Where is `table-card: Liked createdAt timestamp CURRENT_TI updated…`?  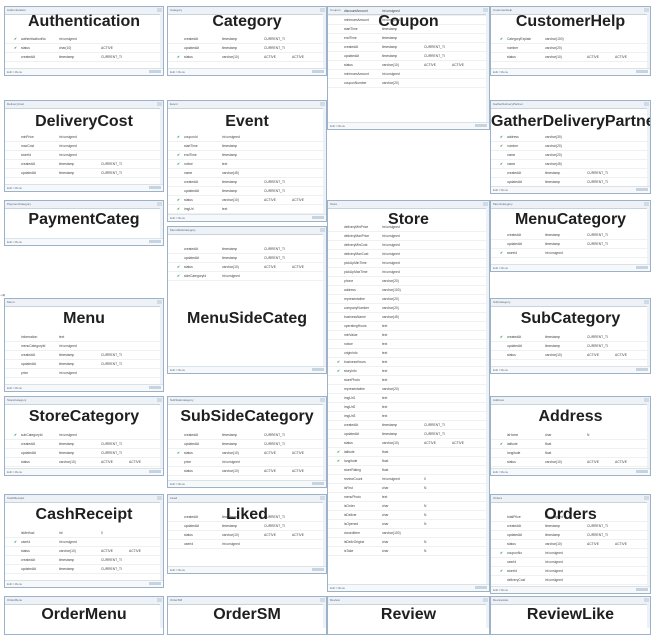 table-card: Liked createdAt timestamp CURRENT_TI updated… is located at coordinates (247, 534).